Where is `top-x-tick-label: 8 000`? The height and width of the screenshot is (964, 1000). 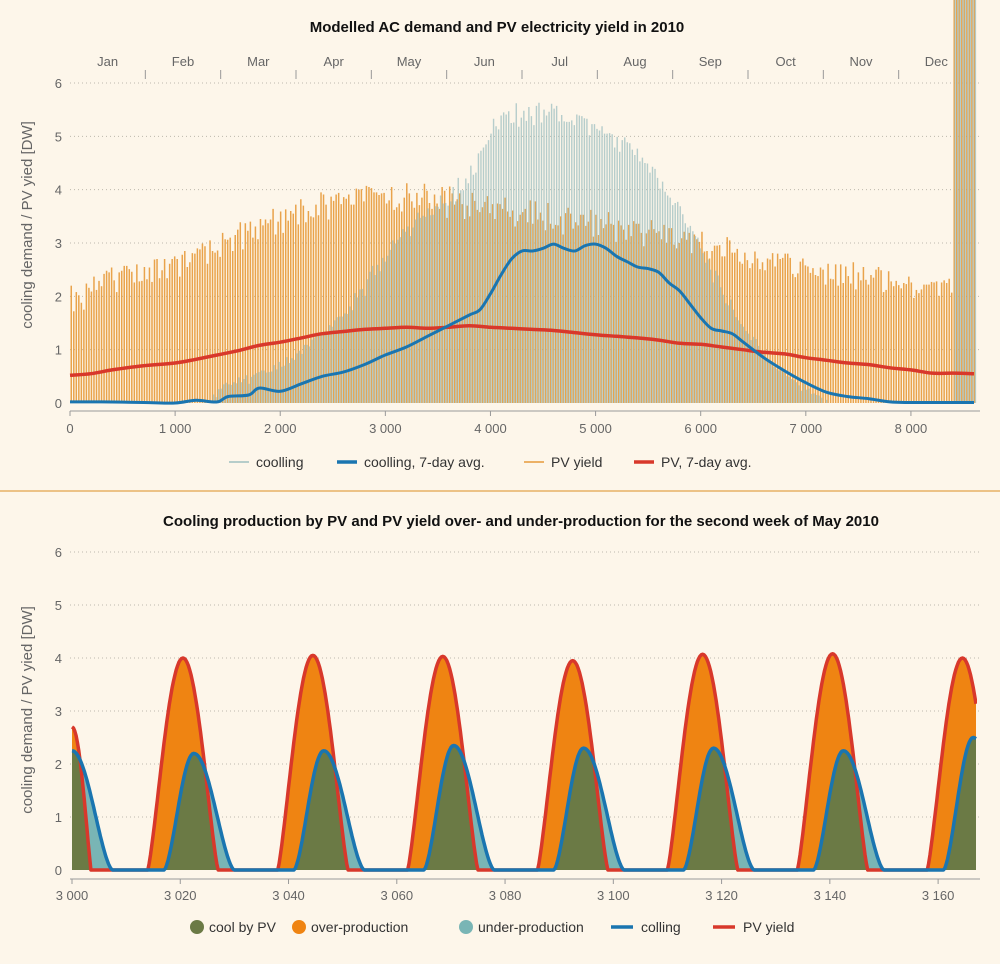
top-x-tick-label: 8 000 is located at coordinates (911, 428).